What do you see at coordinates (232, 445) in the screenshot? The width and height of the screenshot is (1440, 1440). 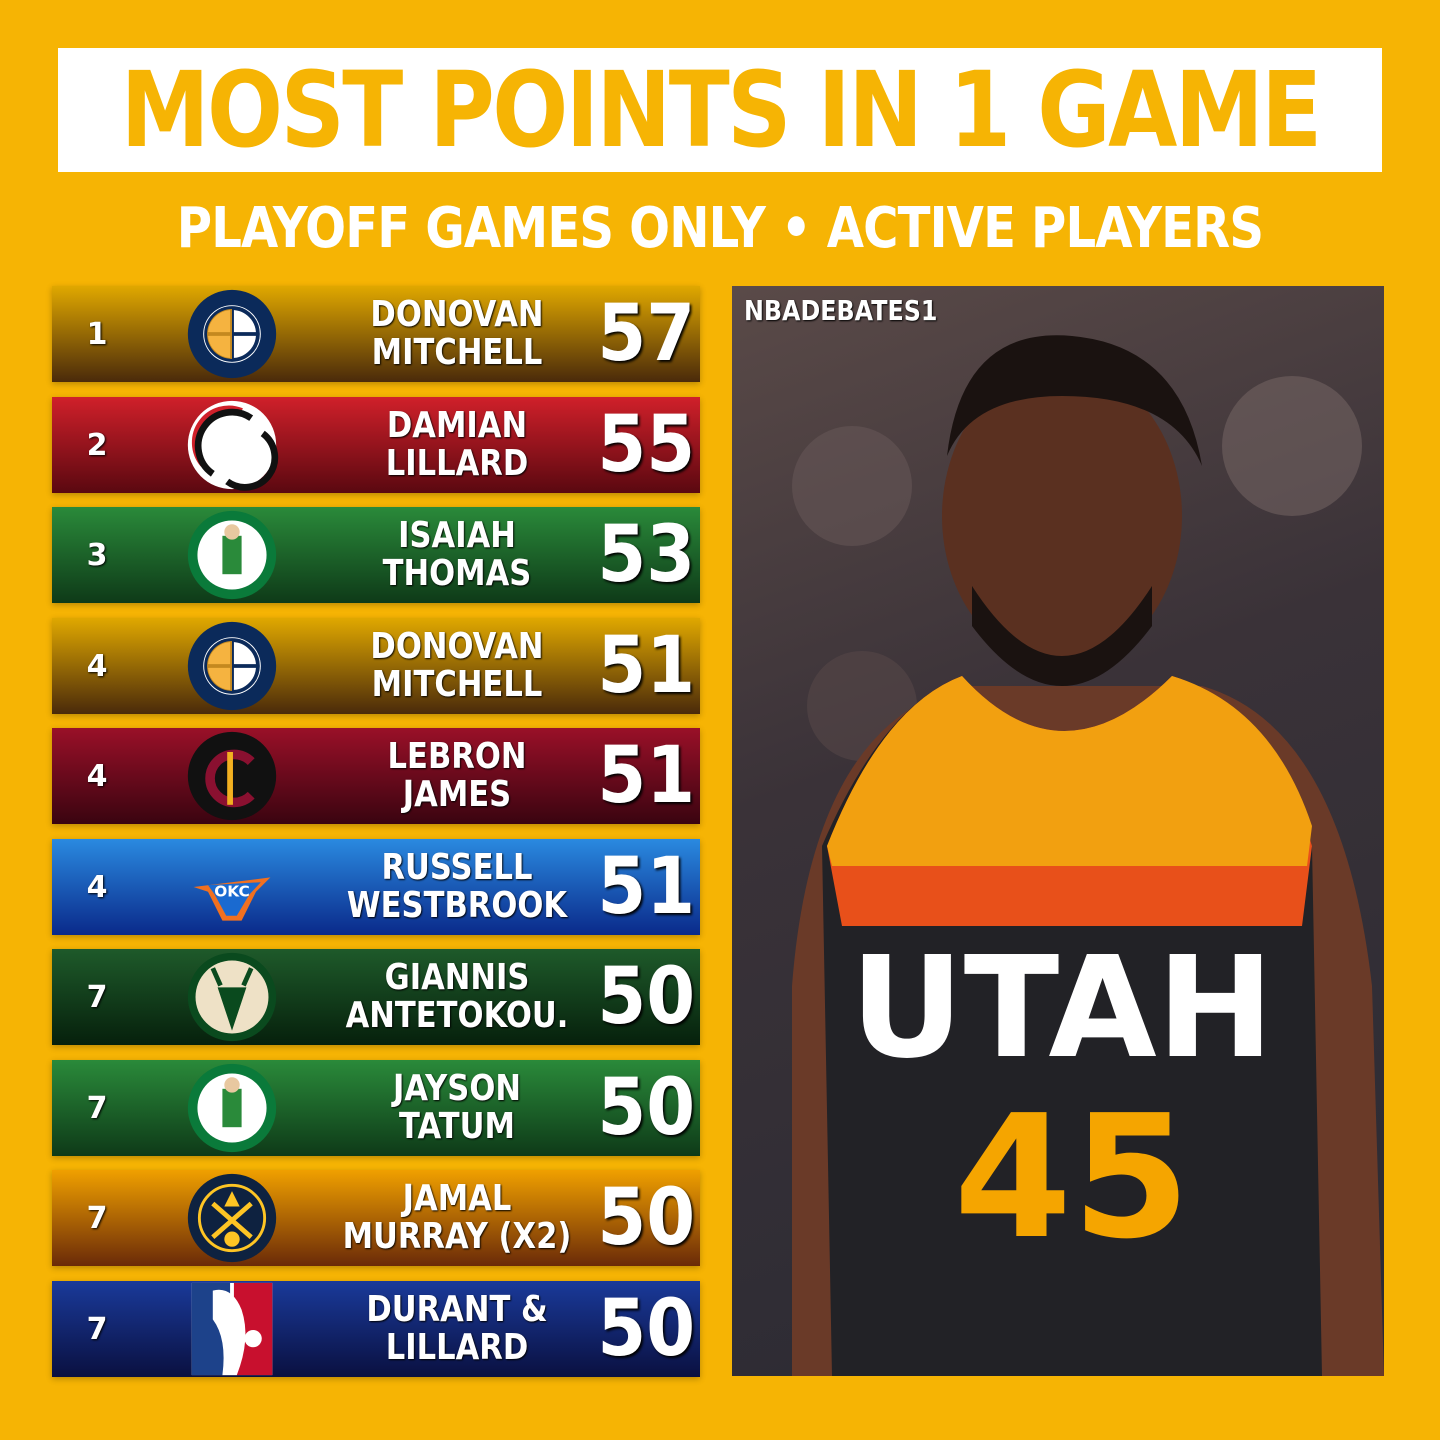 I see `portland-trail-blazers-logo` at bounding box center [232, 445].